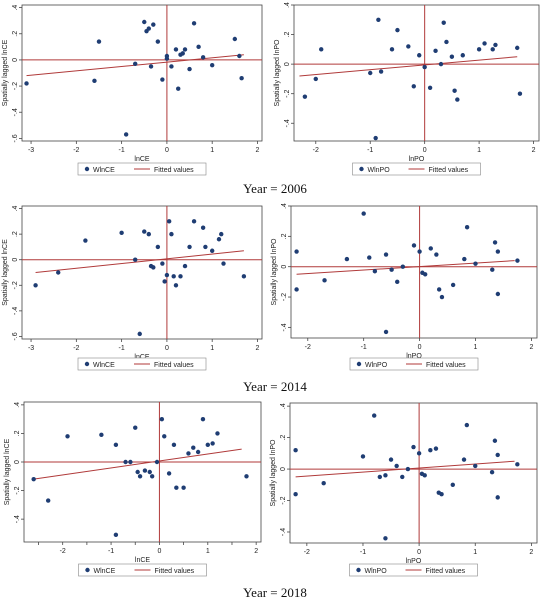 Image resolution: width=550 pixels, height=606 pixels. What do you see at coordinates (275, 386) in the screenshot?
I see `year-caption-2014: Year = 2014` at bounding box center [275, 386].